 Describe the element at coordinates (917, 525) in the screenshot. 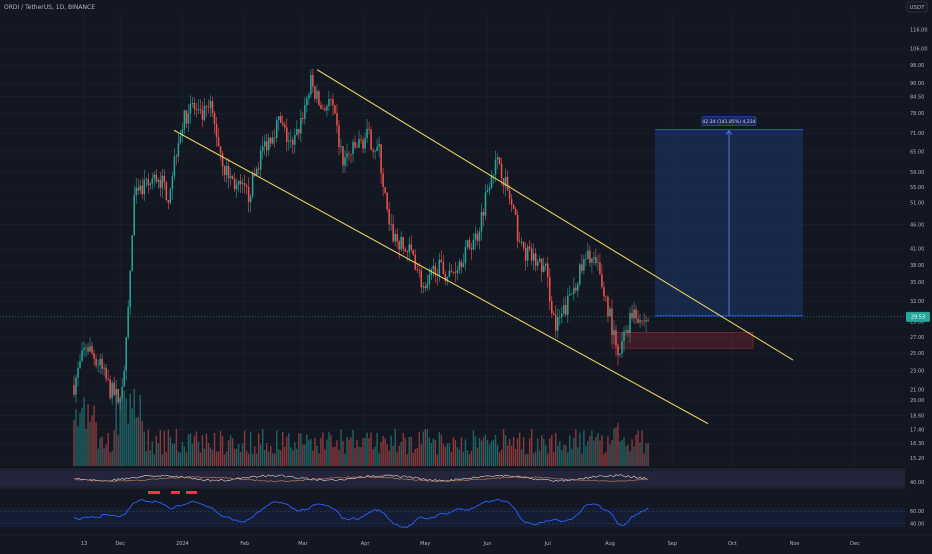

I see `rsi-axis-label: 40.00` at that location.